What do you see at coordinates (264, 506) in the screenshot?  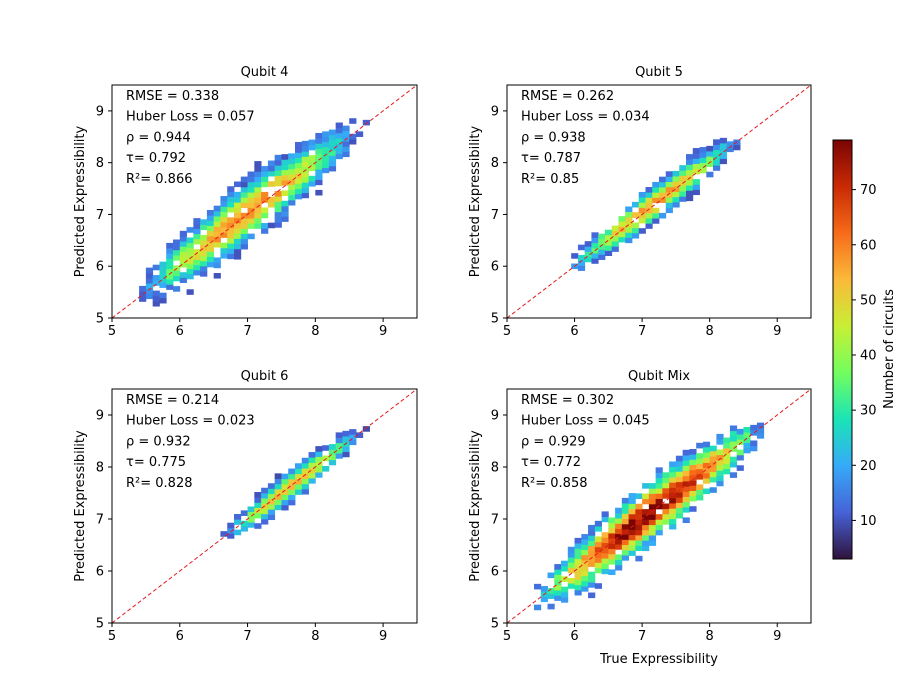 I see `identity-line` at bounding box center [264, 506].